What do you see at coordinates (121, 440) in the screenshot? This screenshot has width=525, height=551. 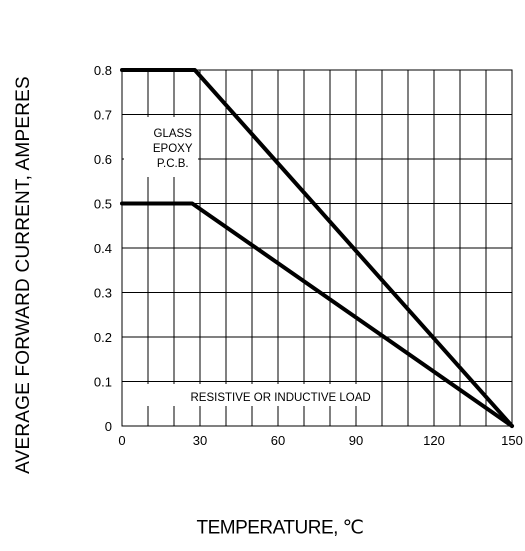 I see `x-tick-label: 0` at bounding box center [121, 440].